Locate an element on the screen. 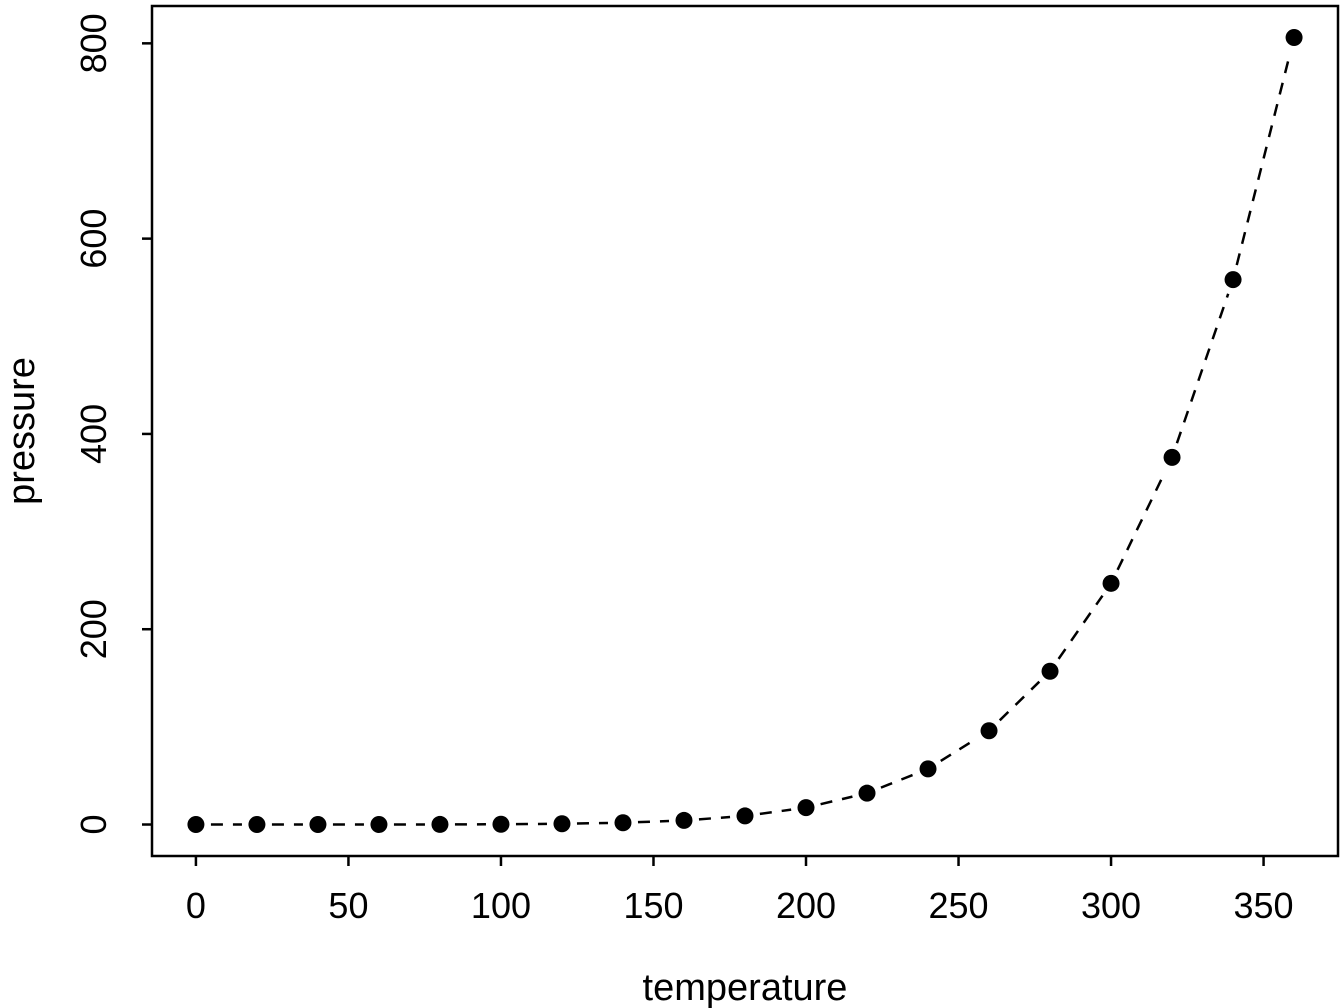  x-axis-title: temperature is located at coordinates (745, 987).